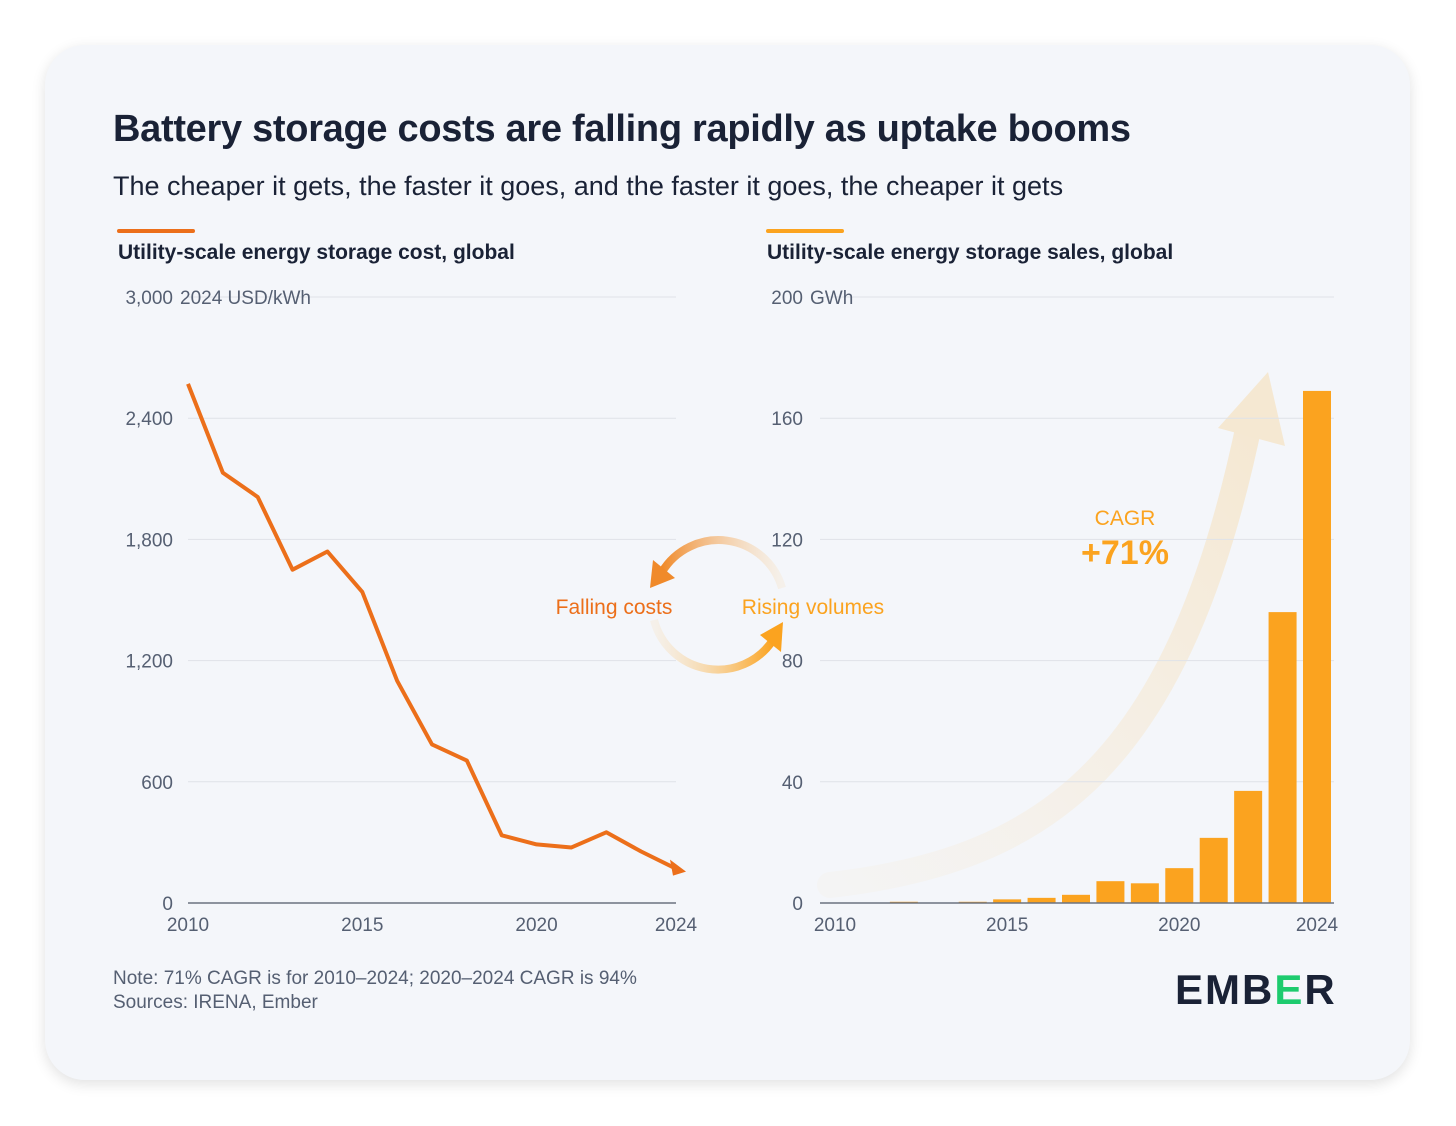 The width and height of the screenshot is (1456, 1126). Describe the element at coordinates (771, 637) in the screenshot. I see `cycle-arrowhead-right-icon` at that location.